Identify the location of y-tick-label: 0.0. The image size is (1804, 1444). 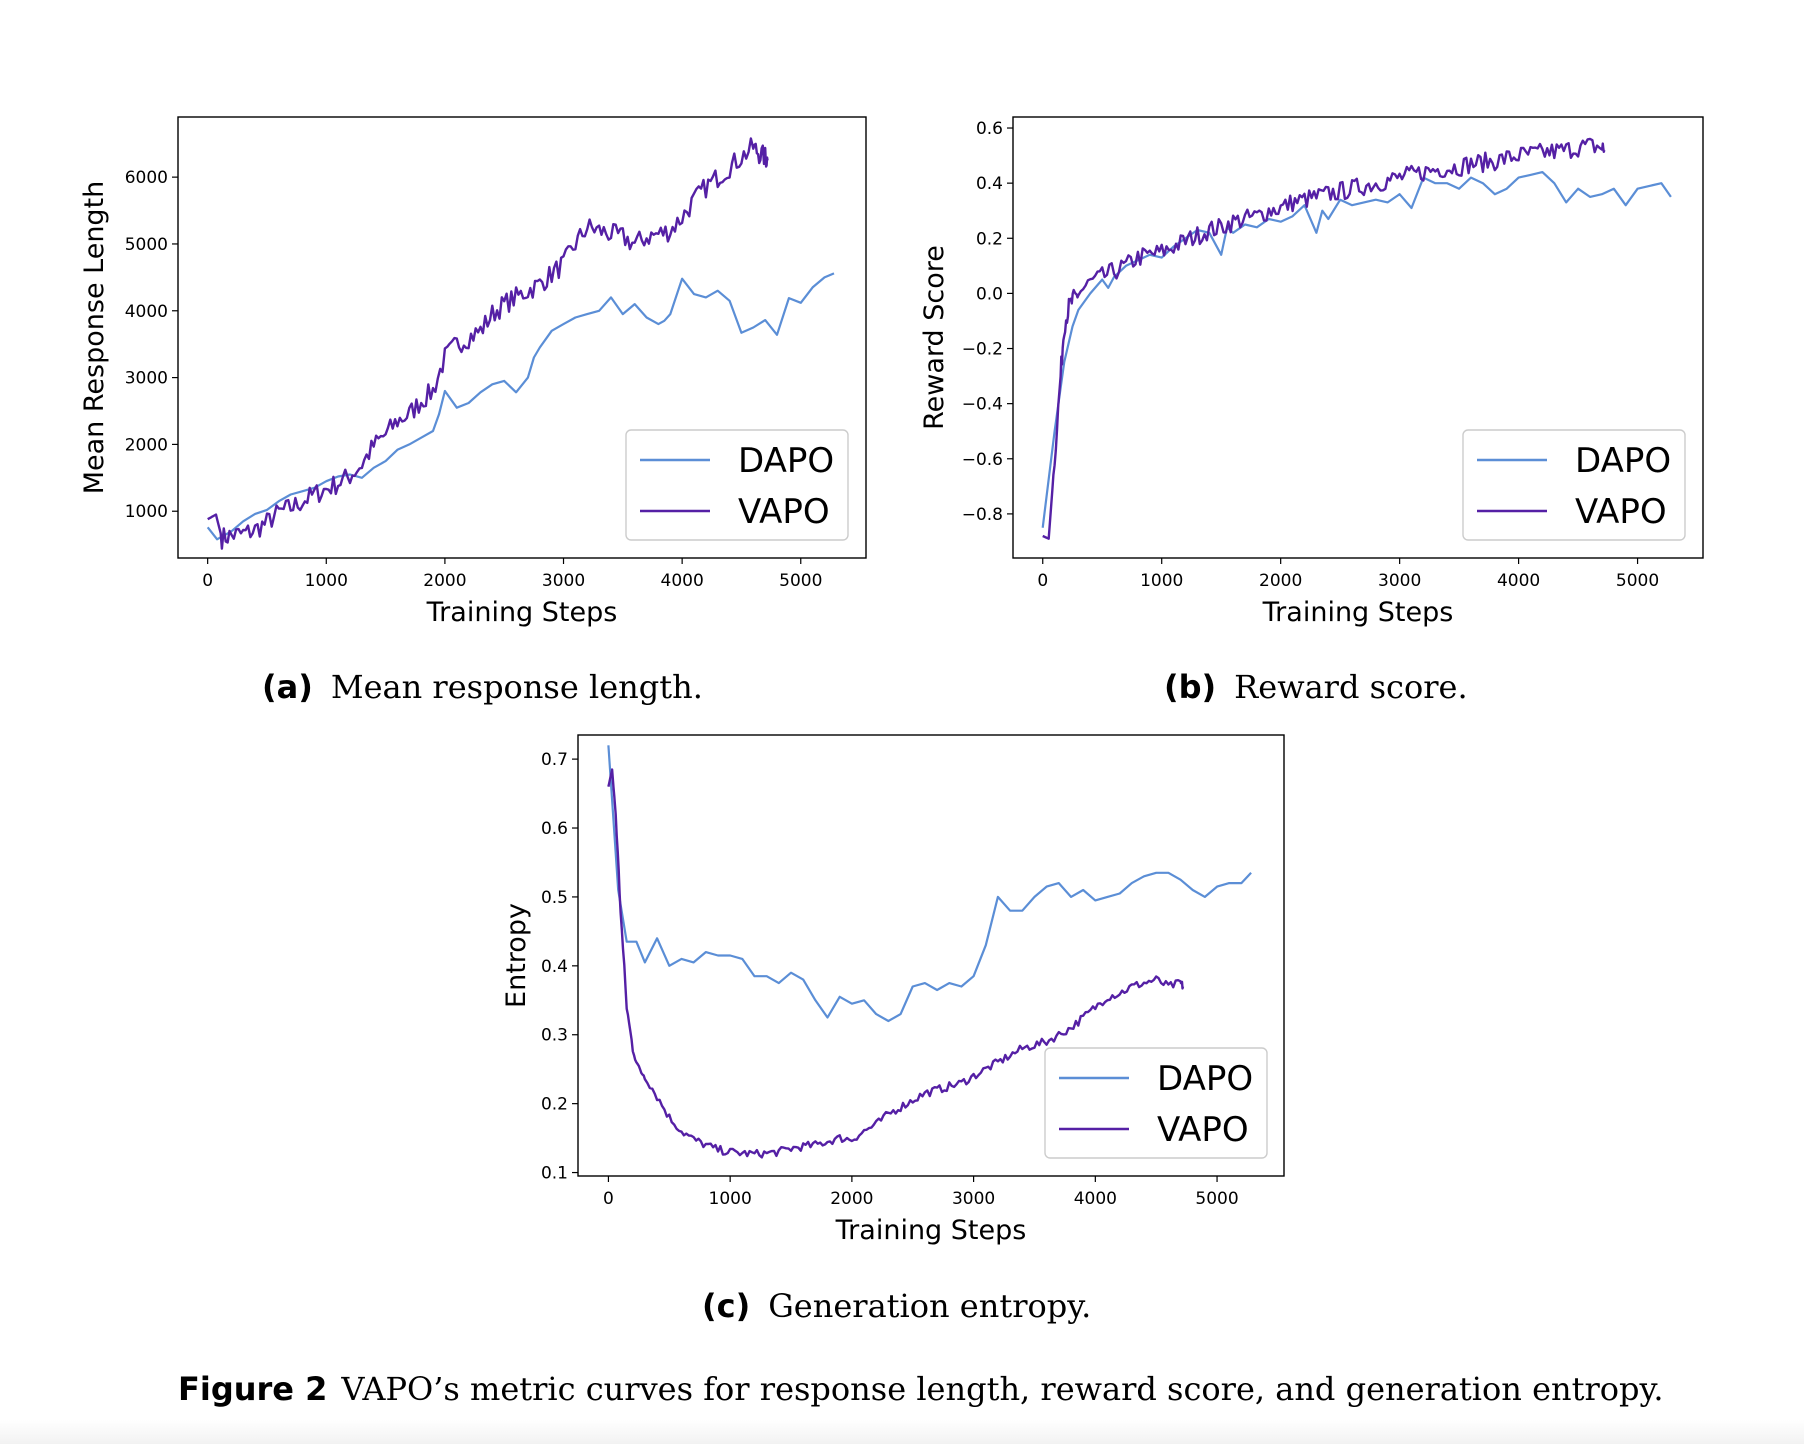
(989, 294).